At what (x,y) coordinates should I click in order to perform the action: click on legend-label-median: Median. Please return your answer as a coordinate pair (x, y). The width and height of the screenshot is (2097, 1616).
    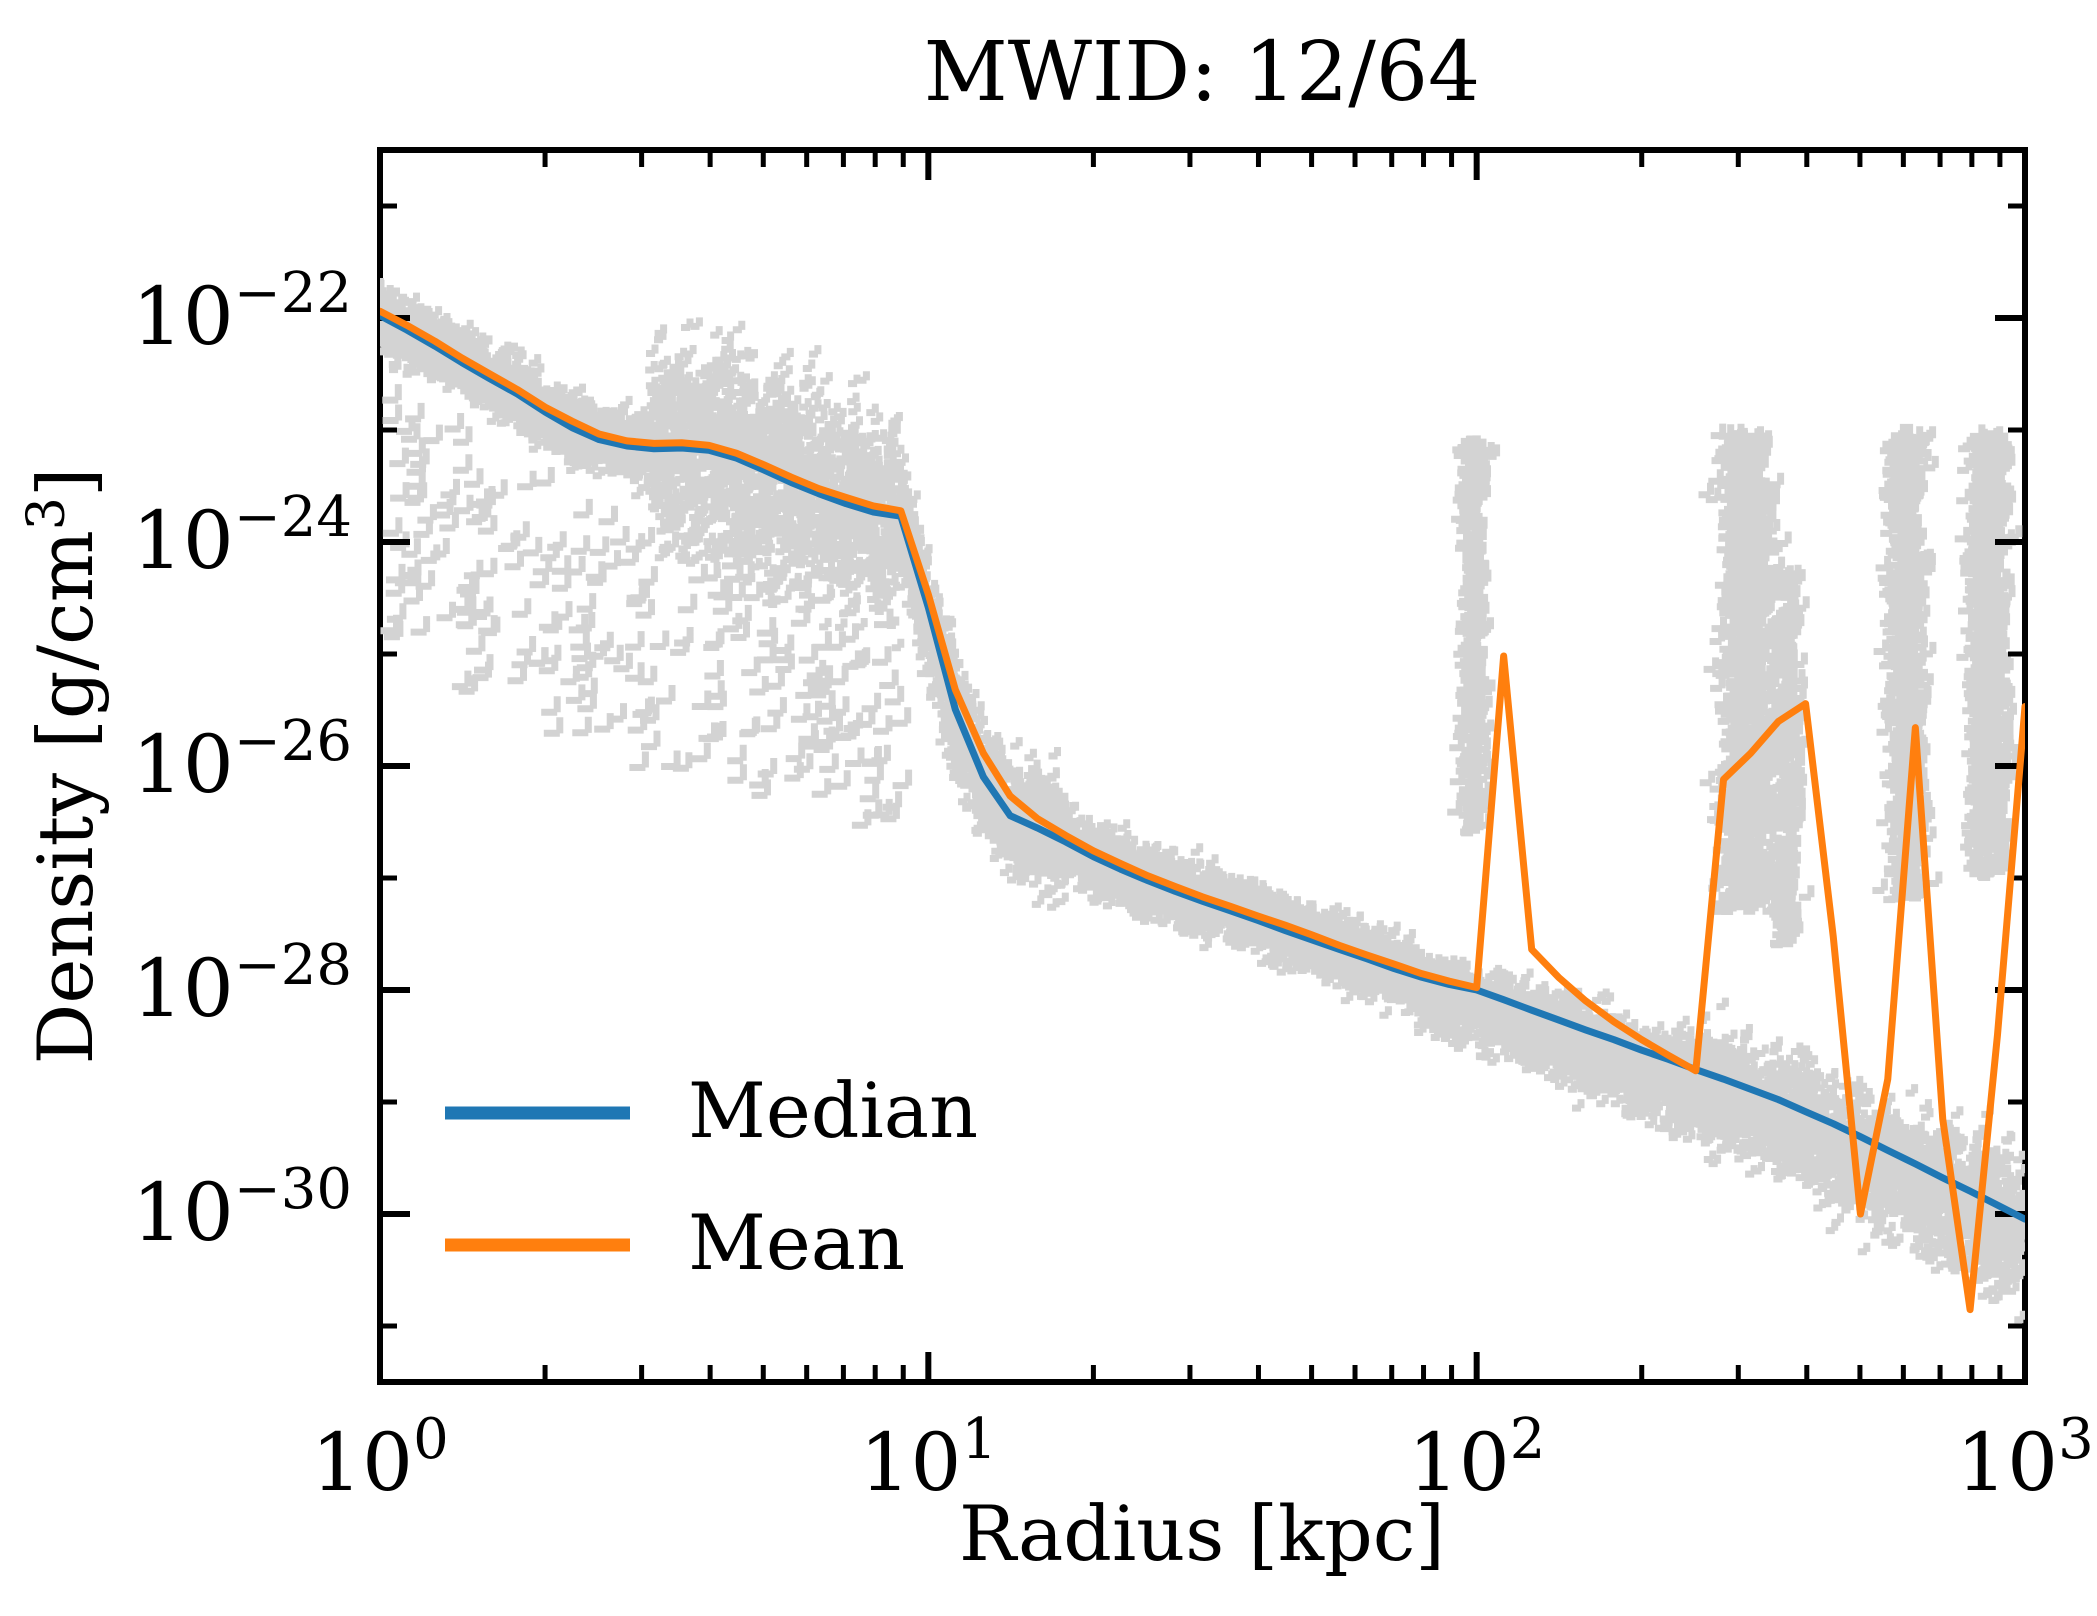
    Looking at the image, I should click on (833, 1110).